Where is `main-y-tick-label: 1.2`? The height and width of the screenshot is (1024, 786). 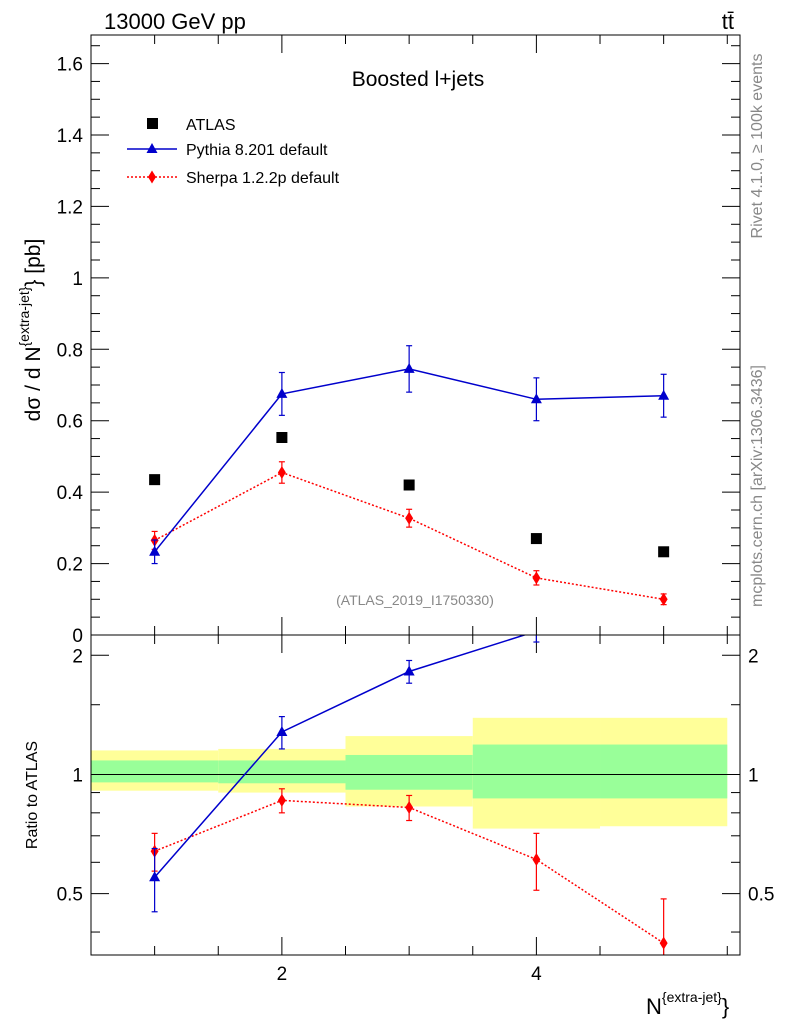
main-y-tick-label: 1.2 is located at coordinates (70, 207).